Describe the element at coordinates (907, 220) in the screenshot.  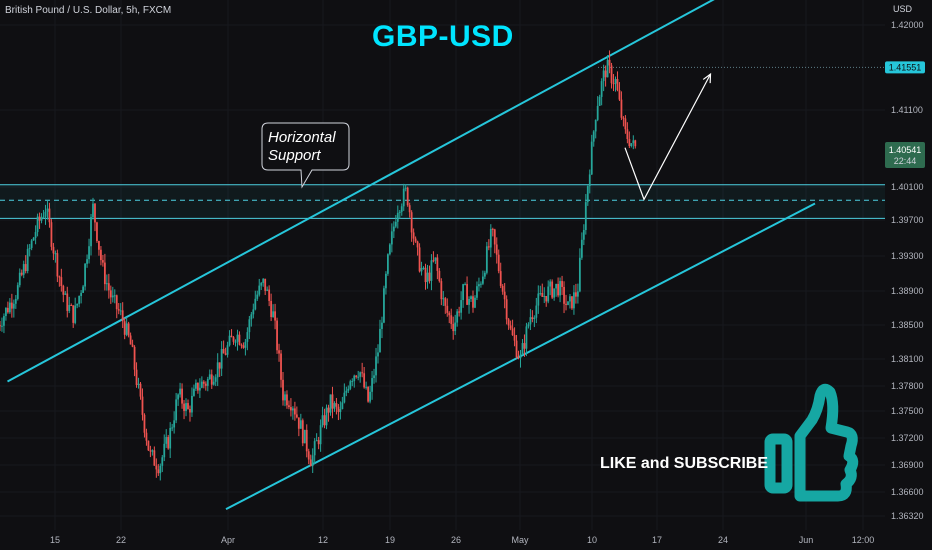
I see `price-tick-label: 1.39700` at that location.